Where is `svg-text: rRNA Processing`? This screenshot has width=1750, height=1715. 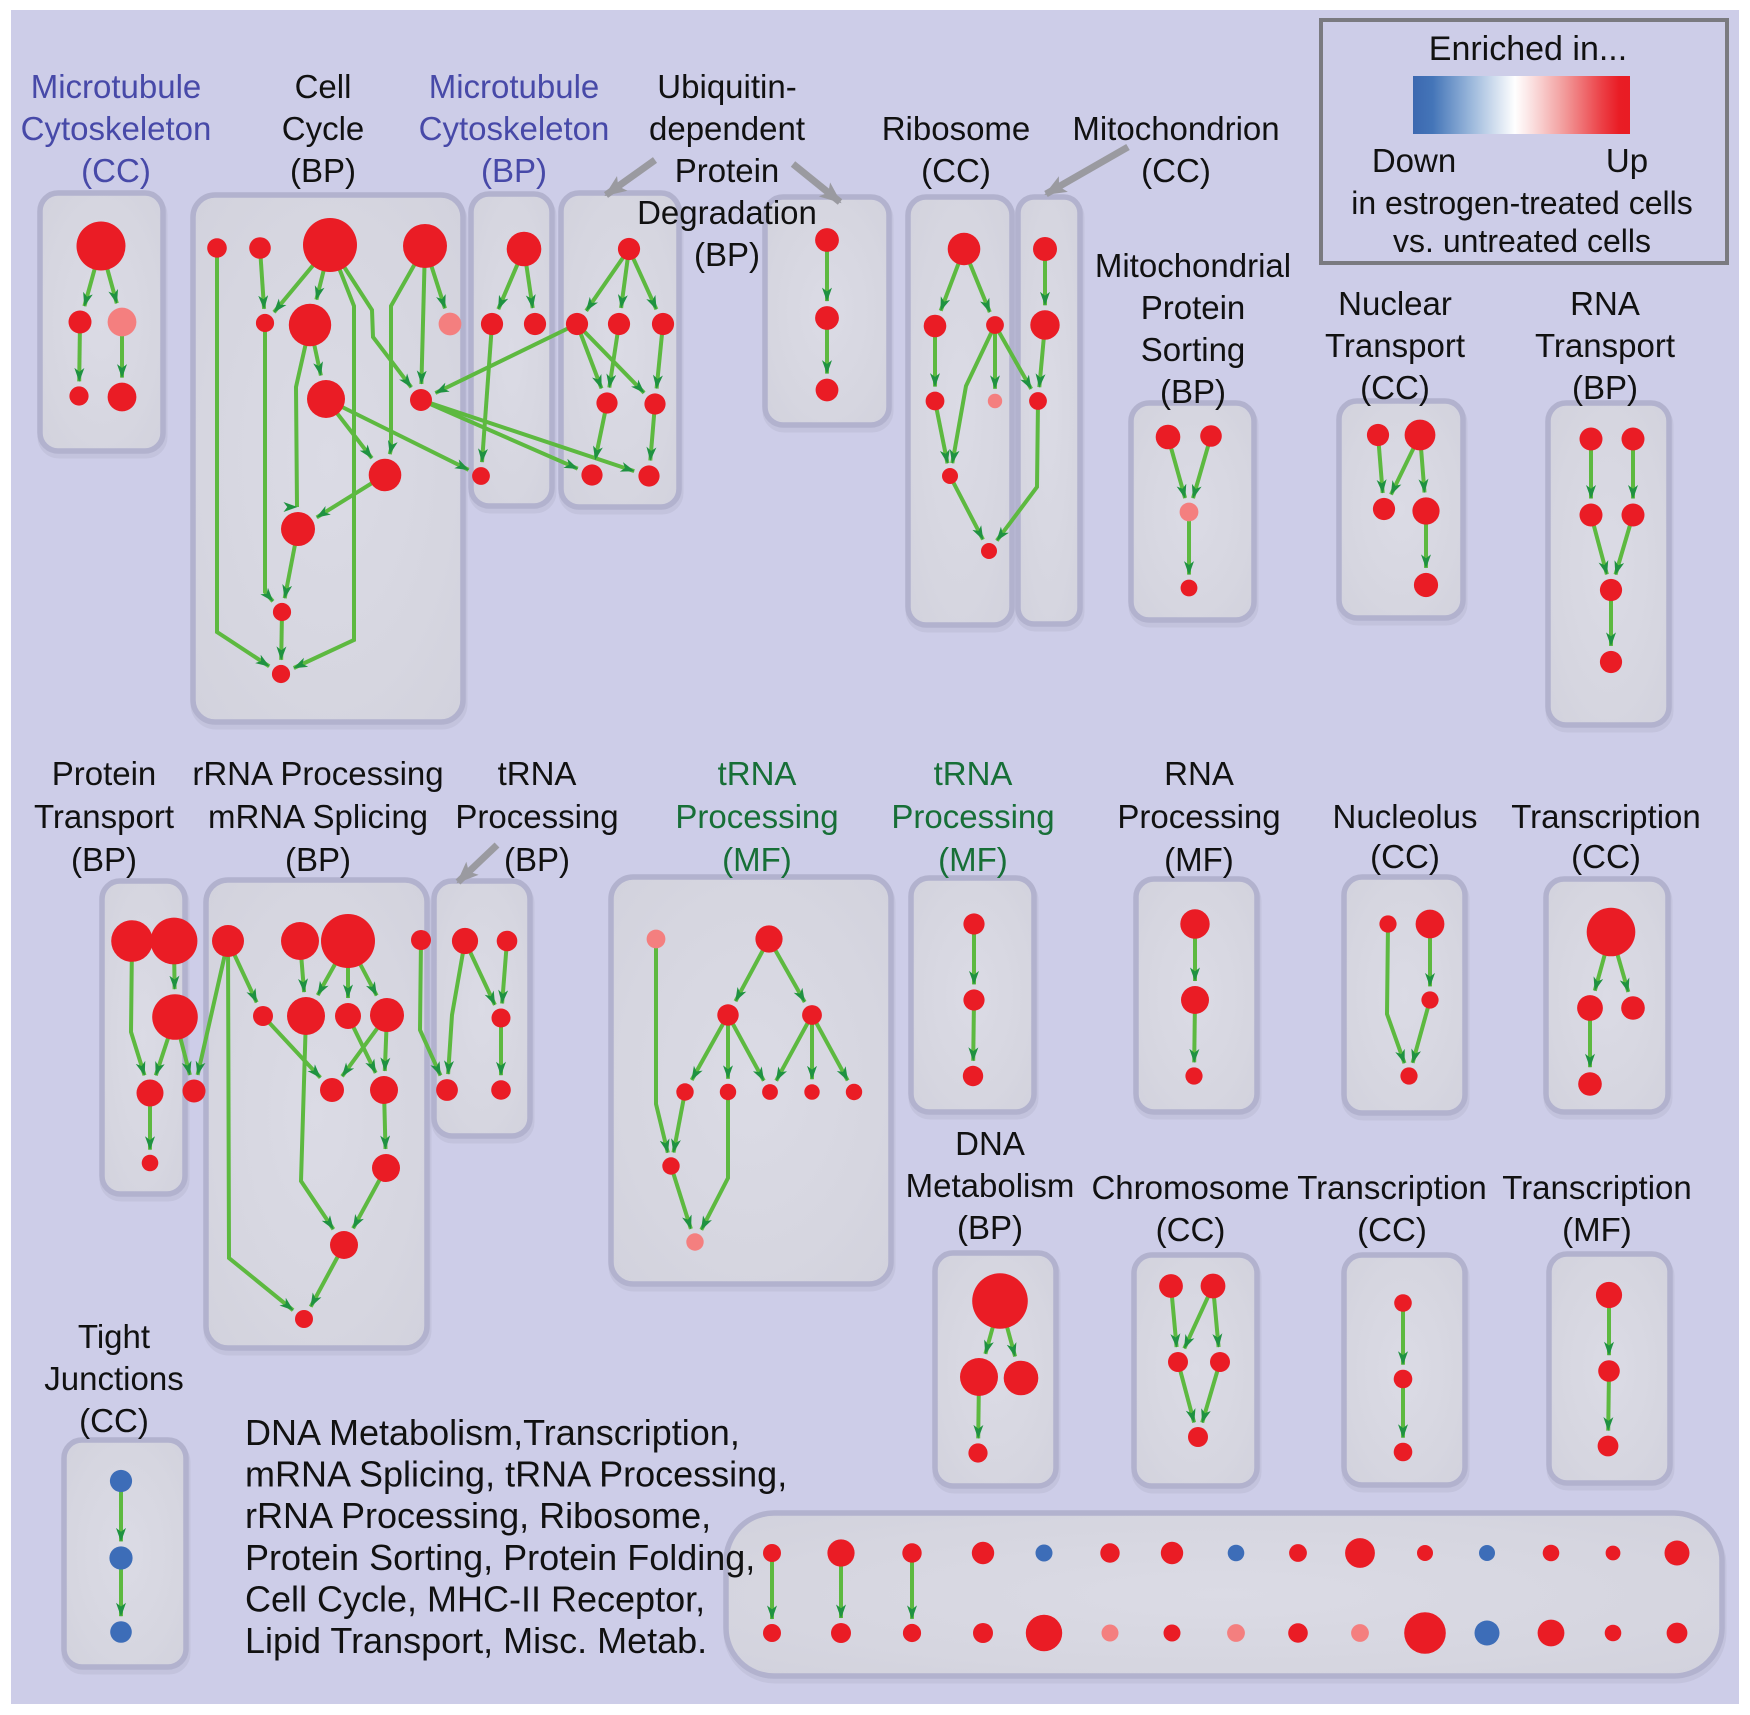
svg-text: rRNA Processing is located at coordinates (317, 773).